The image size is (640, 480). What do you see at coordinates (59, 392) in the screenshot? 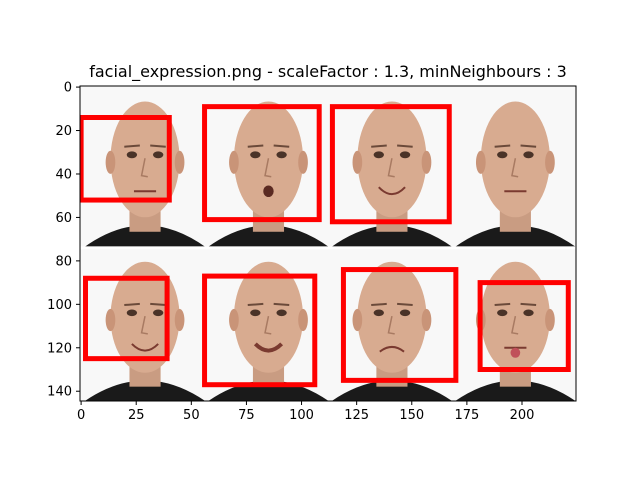
I see `y-tick-label: 140` at bounding box center [59, 392].